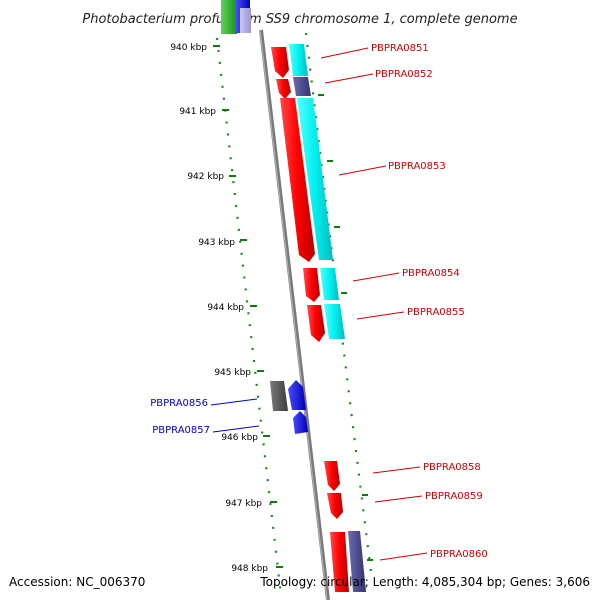 The image size is (600, 600). Describe the element at coordinates (216, 243) in the screenshot. I see `scale-label: 943 kbp` at that location.